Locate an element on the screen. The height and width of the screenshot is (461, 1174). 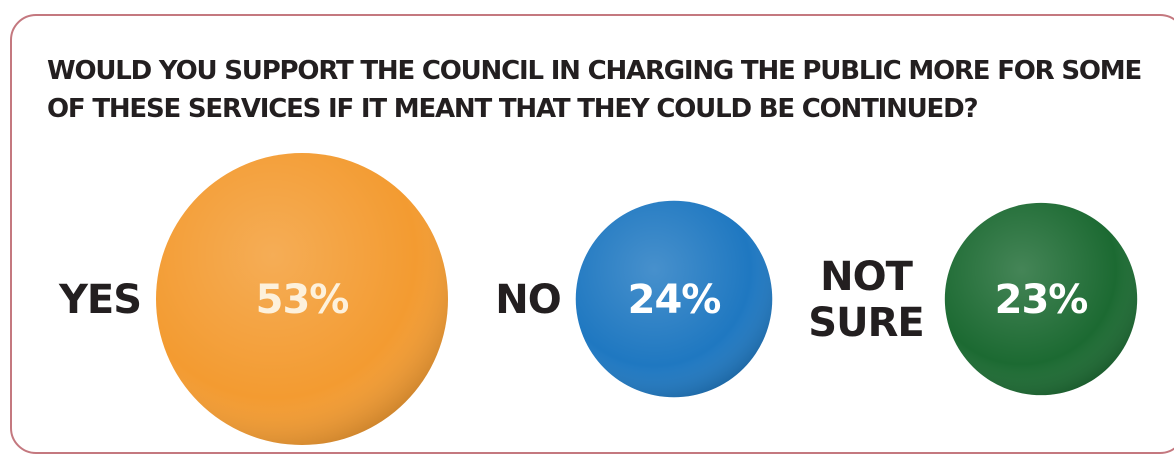
value-label: 23% is located at coordinates (1041, 300).